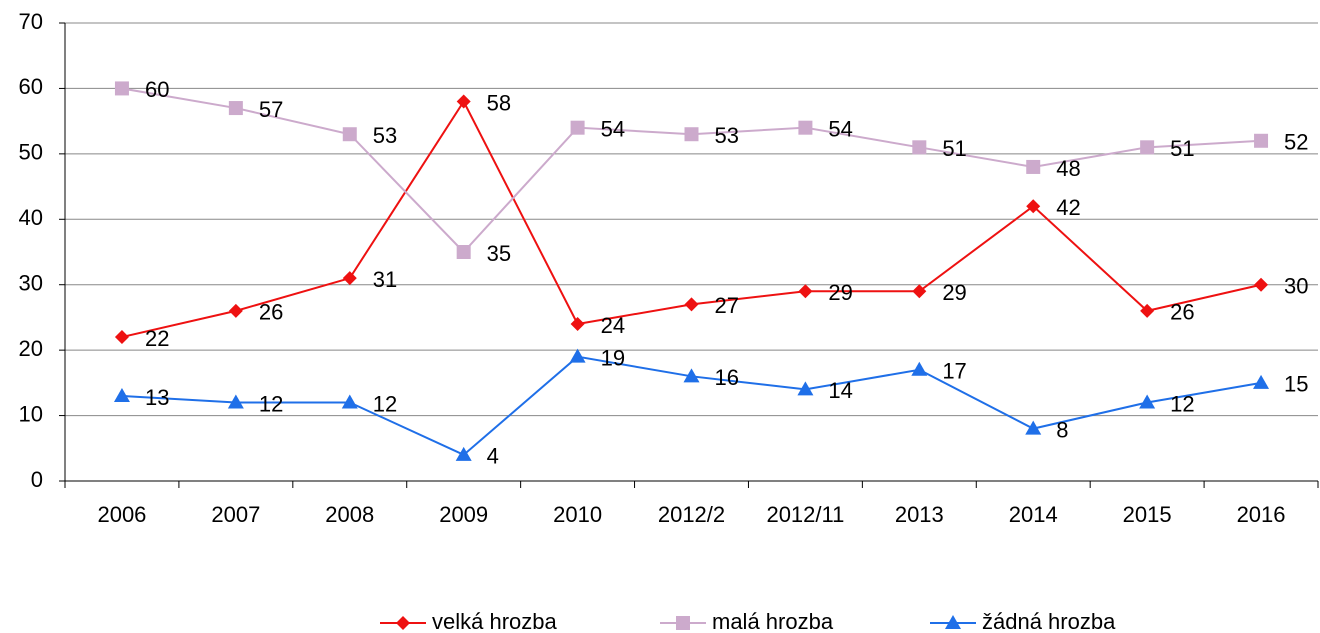 Image resolution: width=1320 pixels, height=633 pixels. What do you see at coordinates (1049, 621) in the screenshot?
I see `legend-label: žádná hrozba` at bounding box center [1049, 621].